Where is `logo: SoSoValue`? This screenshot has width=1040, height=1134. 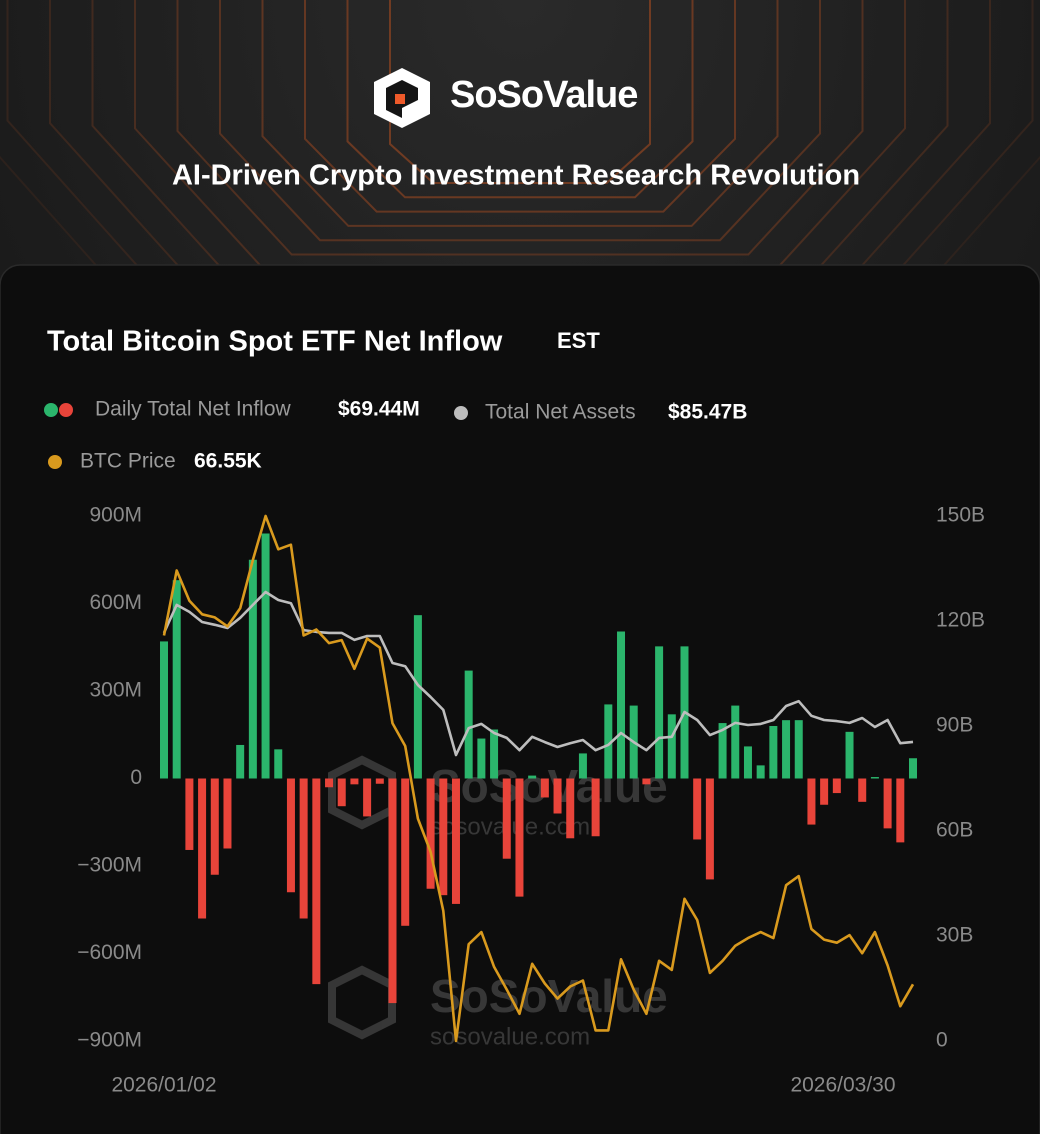 logo: SoSoValue is located at coordinates (506, 98).